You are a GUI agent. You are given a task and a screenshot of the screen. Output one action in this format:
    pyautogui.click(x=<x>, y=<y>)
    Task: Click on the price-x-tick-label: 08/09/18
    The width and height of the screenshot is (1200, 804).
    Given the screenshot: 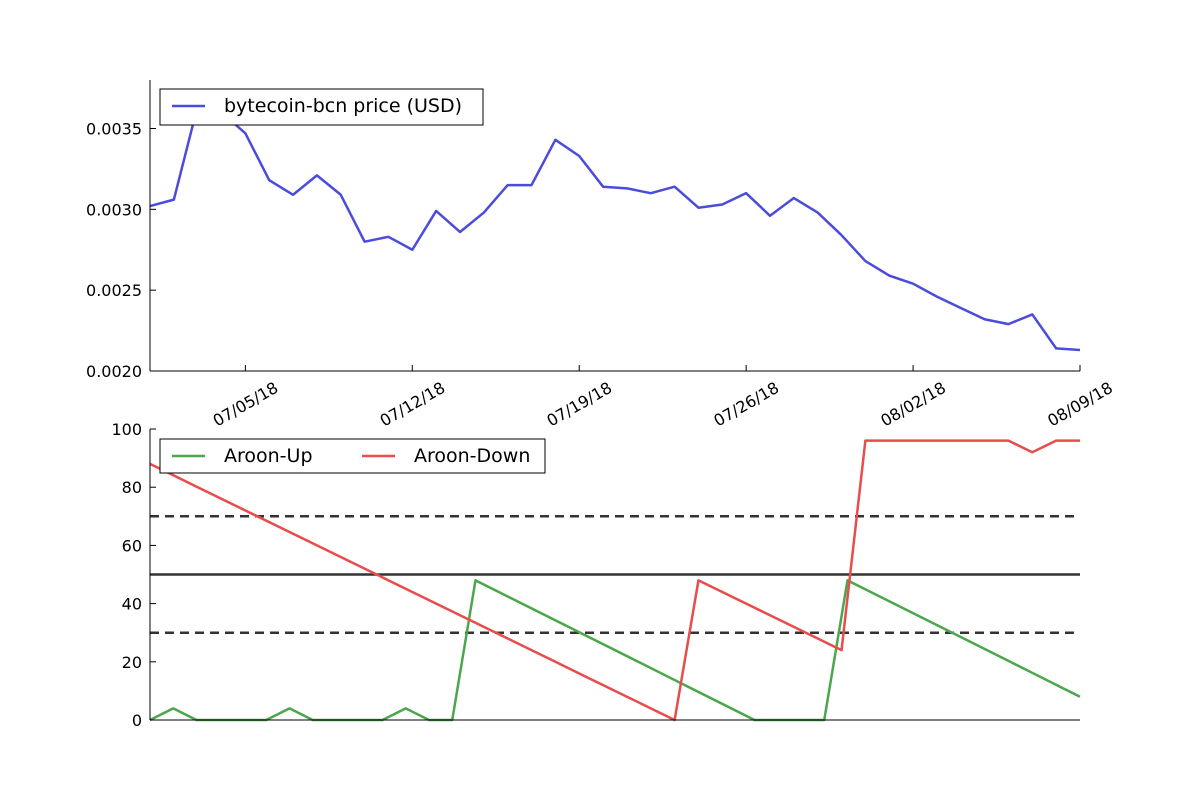 What is the action you would take?
    pyautogui.click(x=1080, y=404)
    